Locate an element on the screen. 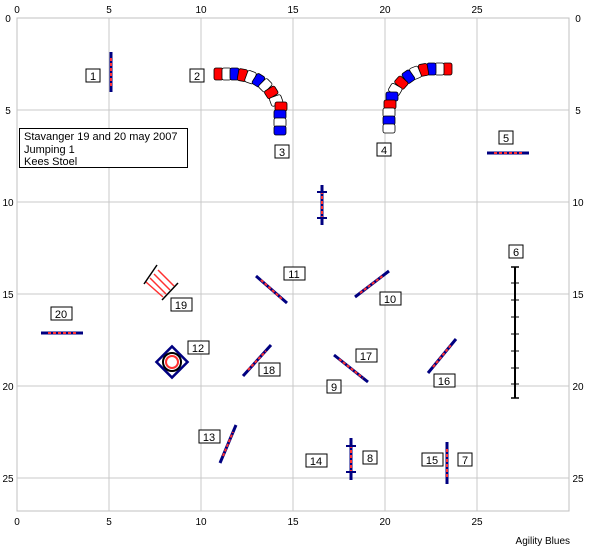  label-19: 19 is located at coordinates (181, 304).